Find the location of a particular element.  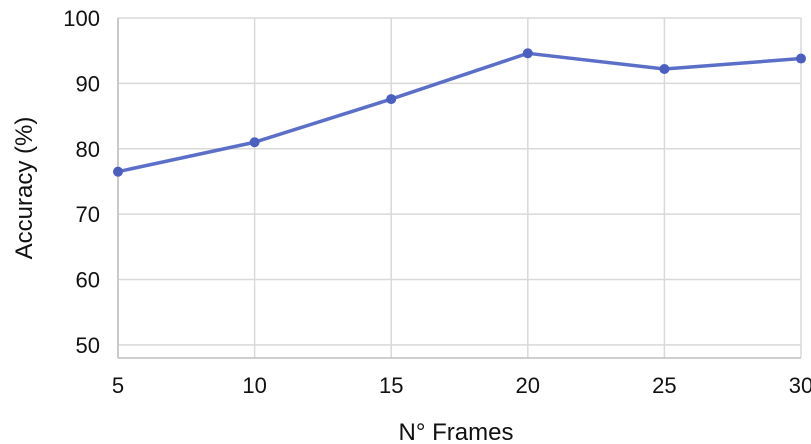

x-tick-label-25: 25 is located at coordinates (664, 385).